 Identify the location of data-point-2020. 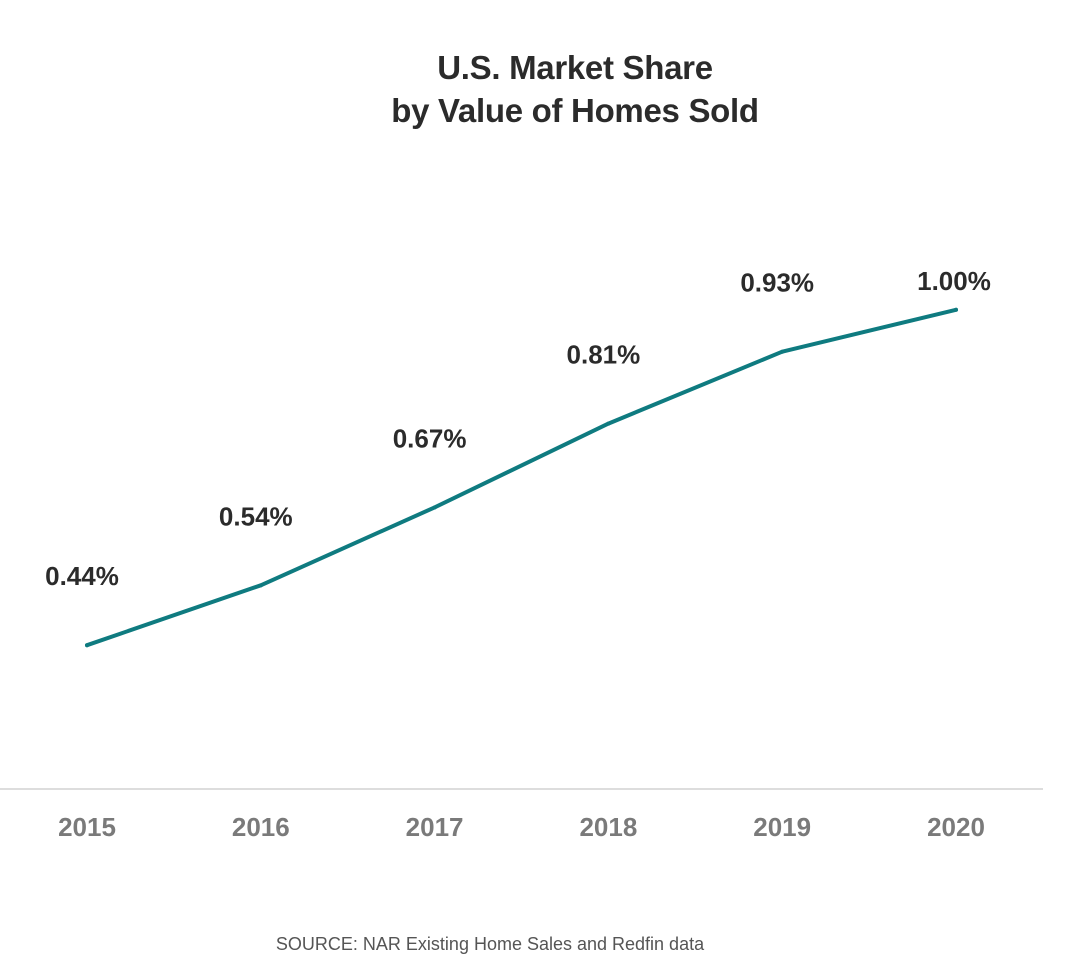
(956, 309).